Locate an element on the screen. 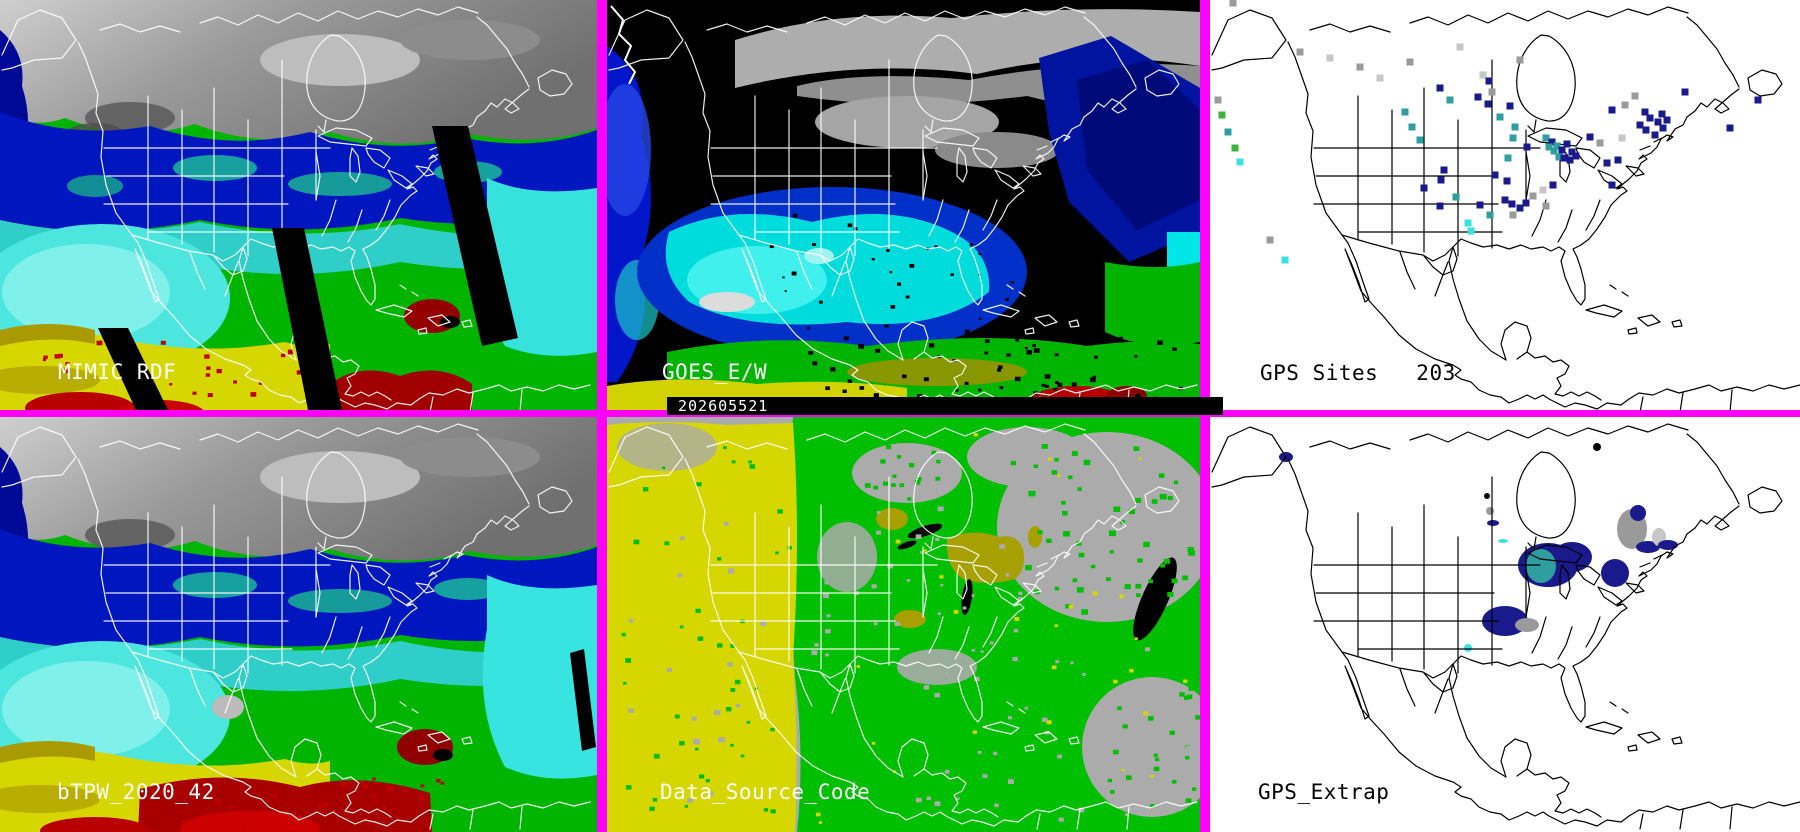 Image resolution: width=1800 pixels, height=832 pixels. panel-label-gps-extrap: GPS_Extrap is located at coordinates (1324, 792).